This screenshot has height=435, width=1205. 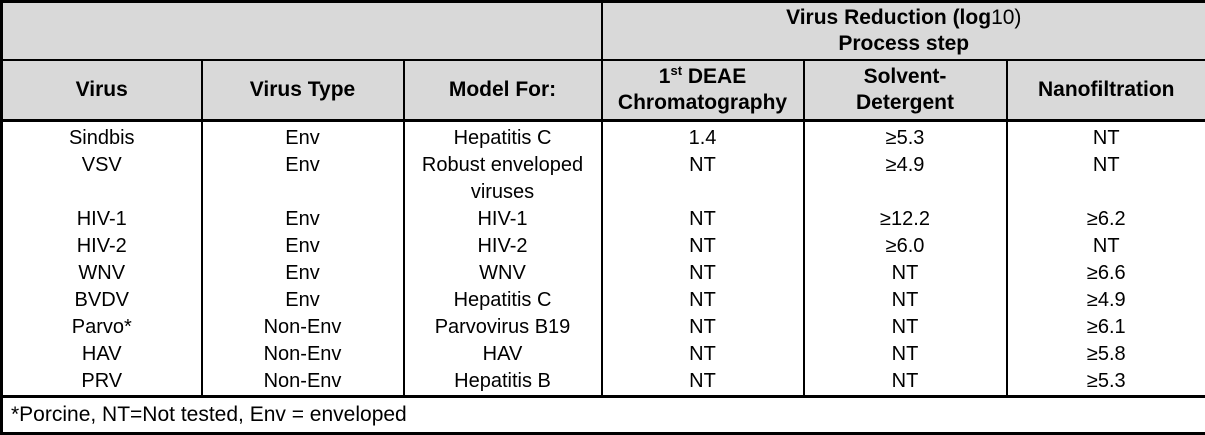 What do you see at coordinates (905, 179) in the screenshot?
I see `cell-solvent-detergent: ≥4.9` at bounding box center [905, 179].